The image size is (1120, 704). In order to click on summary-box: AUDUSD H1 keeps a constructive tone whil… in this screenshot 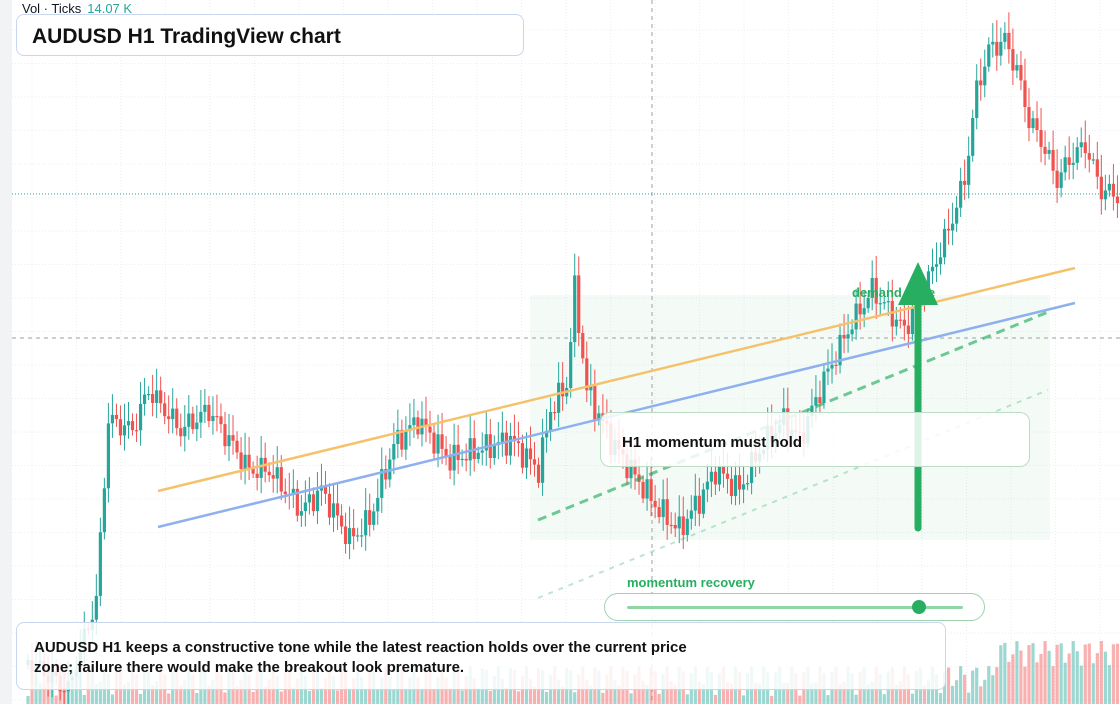, I will do `click(481, 656)`.